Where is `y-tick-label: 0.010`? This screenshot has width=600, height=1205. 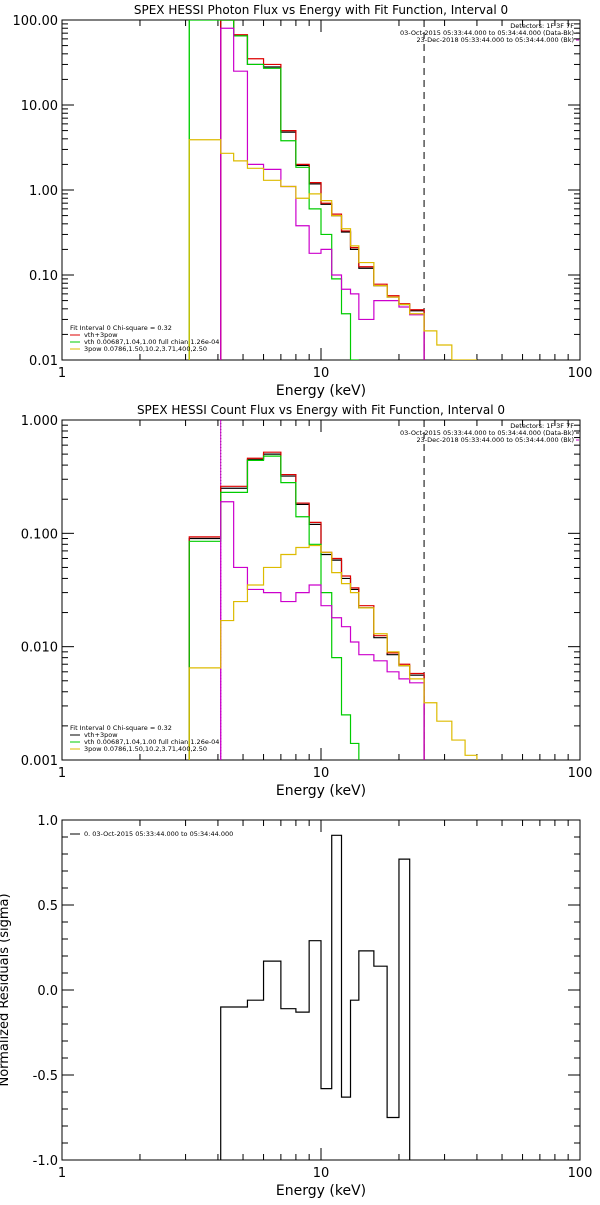 y-tick-label: 0.010 is located at coordinates (39, 648).